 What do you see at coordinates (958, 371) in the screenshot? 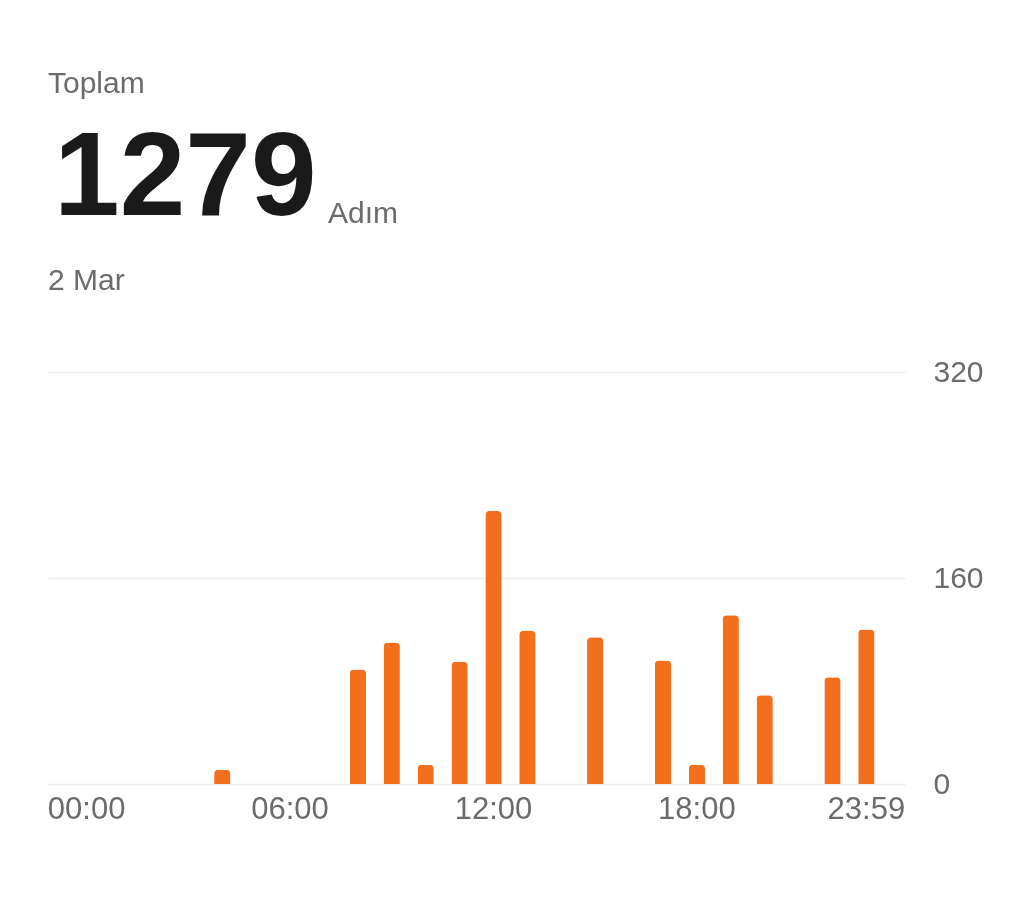
I see `y-tick-label: 320` at bounding box center [958, 371].